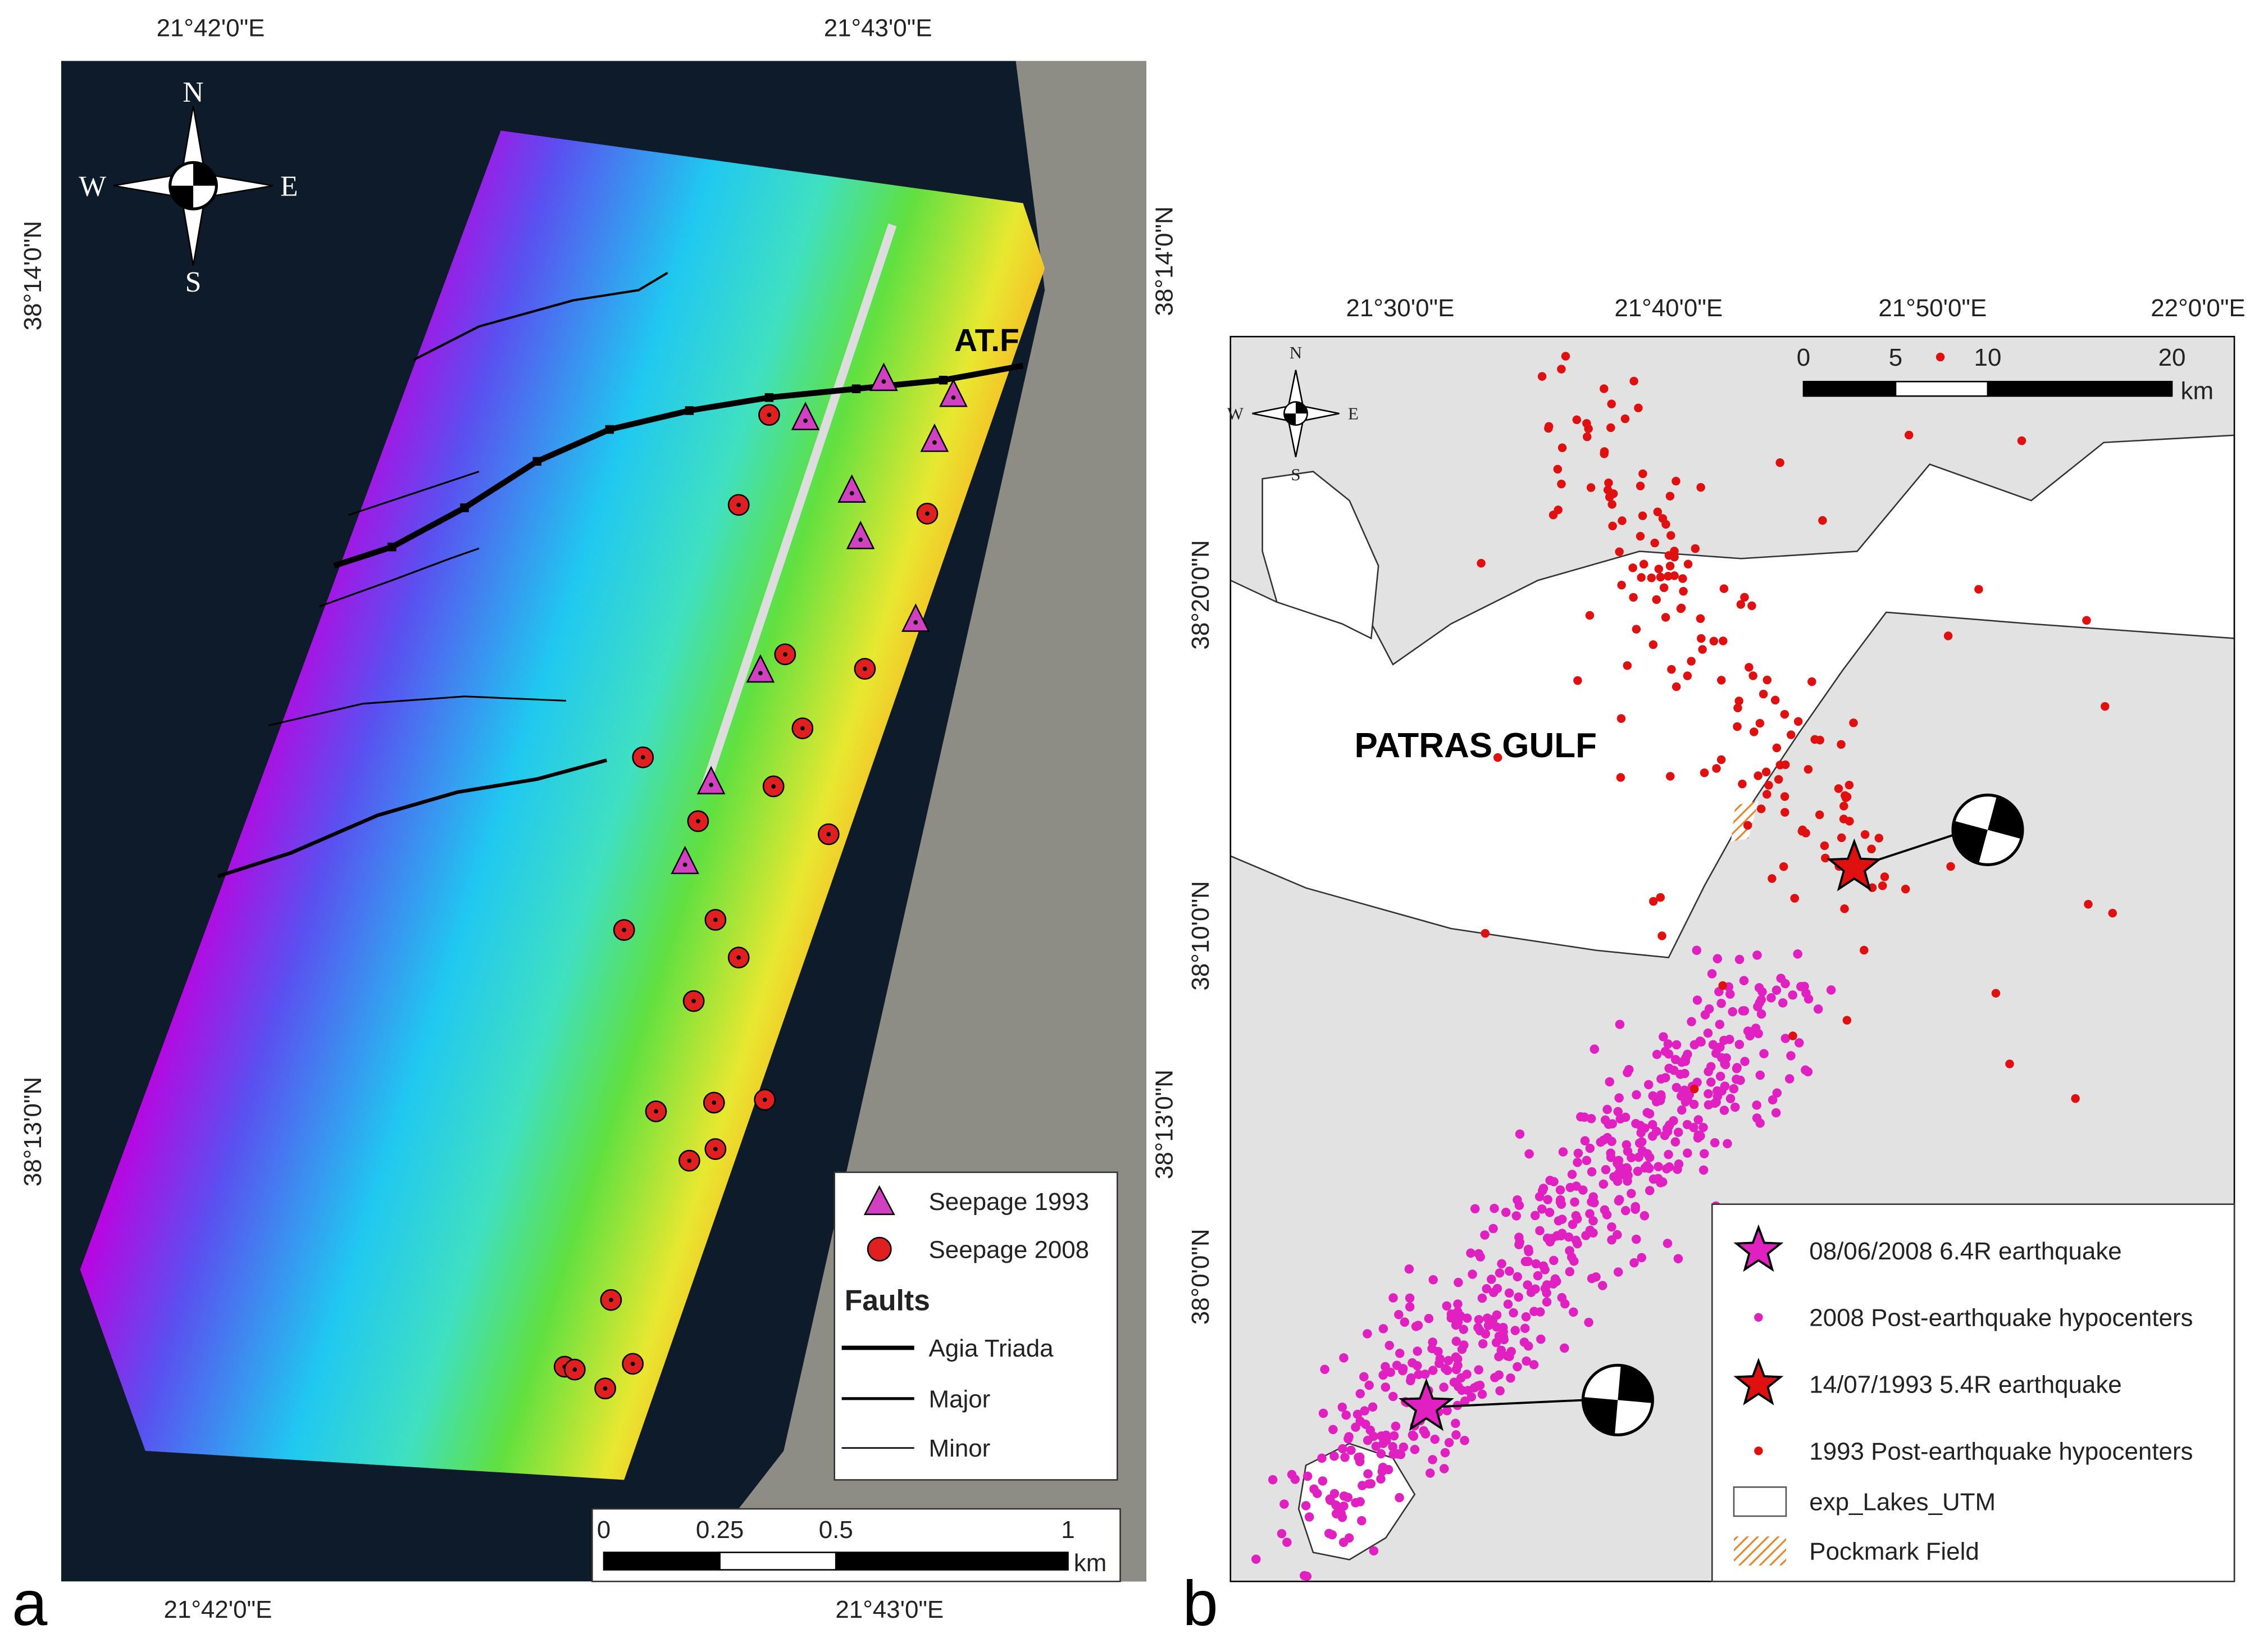 The width and height of the screenshot is (2268, 1638). I want to click on earthquake-star, so click(1758, 1248).